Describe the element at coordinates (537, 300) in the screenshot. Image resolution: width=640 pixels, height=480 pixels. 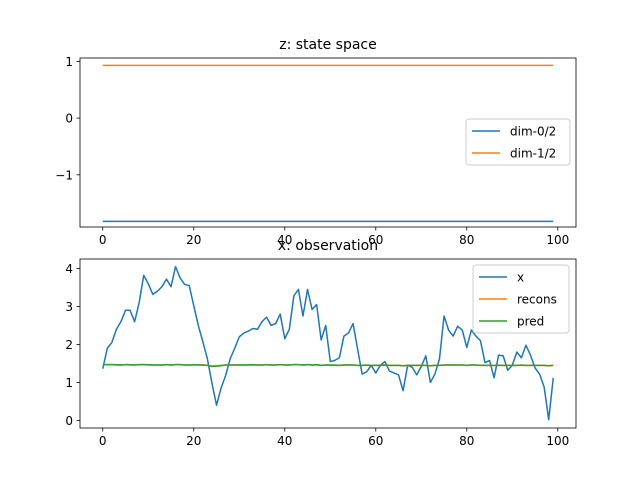
I see `legend-label: recons` at that location.